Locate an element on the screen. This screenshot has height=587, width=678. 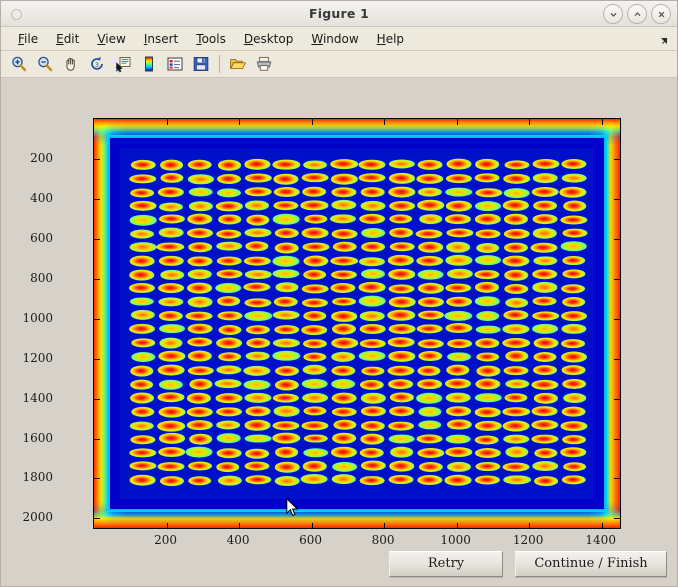
menu-item-edit: Edit is located at coordinates (68, 38).